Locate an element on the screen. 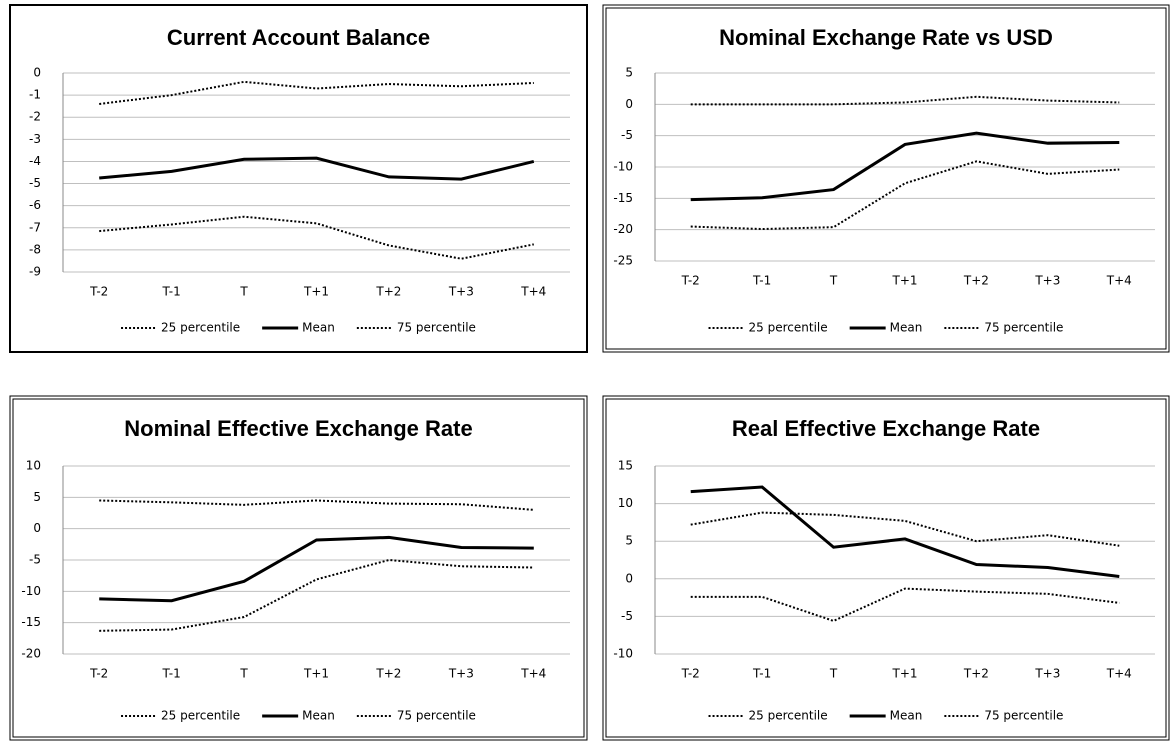 Image resolution: width=1171 pixels, height=742 pixels. y-tick-label: -25 is located at coordinates (623, 261).